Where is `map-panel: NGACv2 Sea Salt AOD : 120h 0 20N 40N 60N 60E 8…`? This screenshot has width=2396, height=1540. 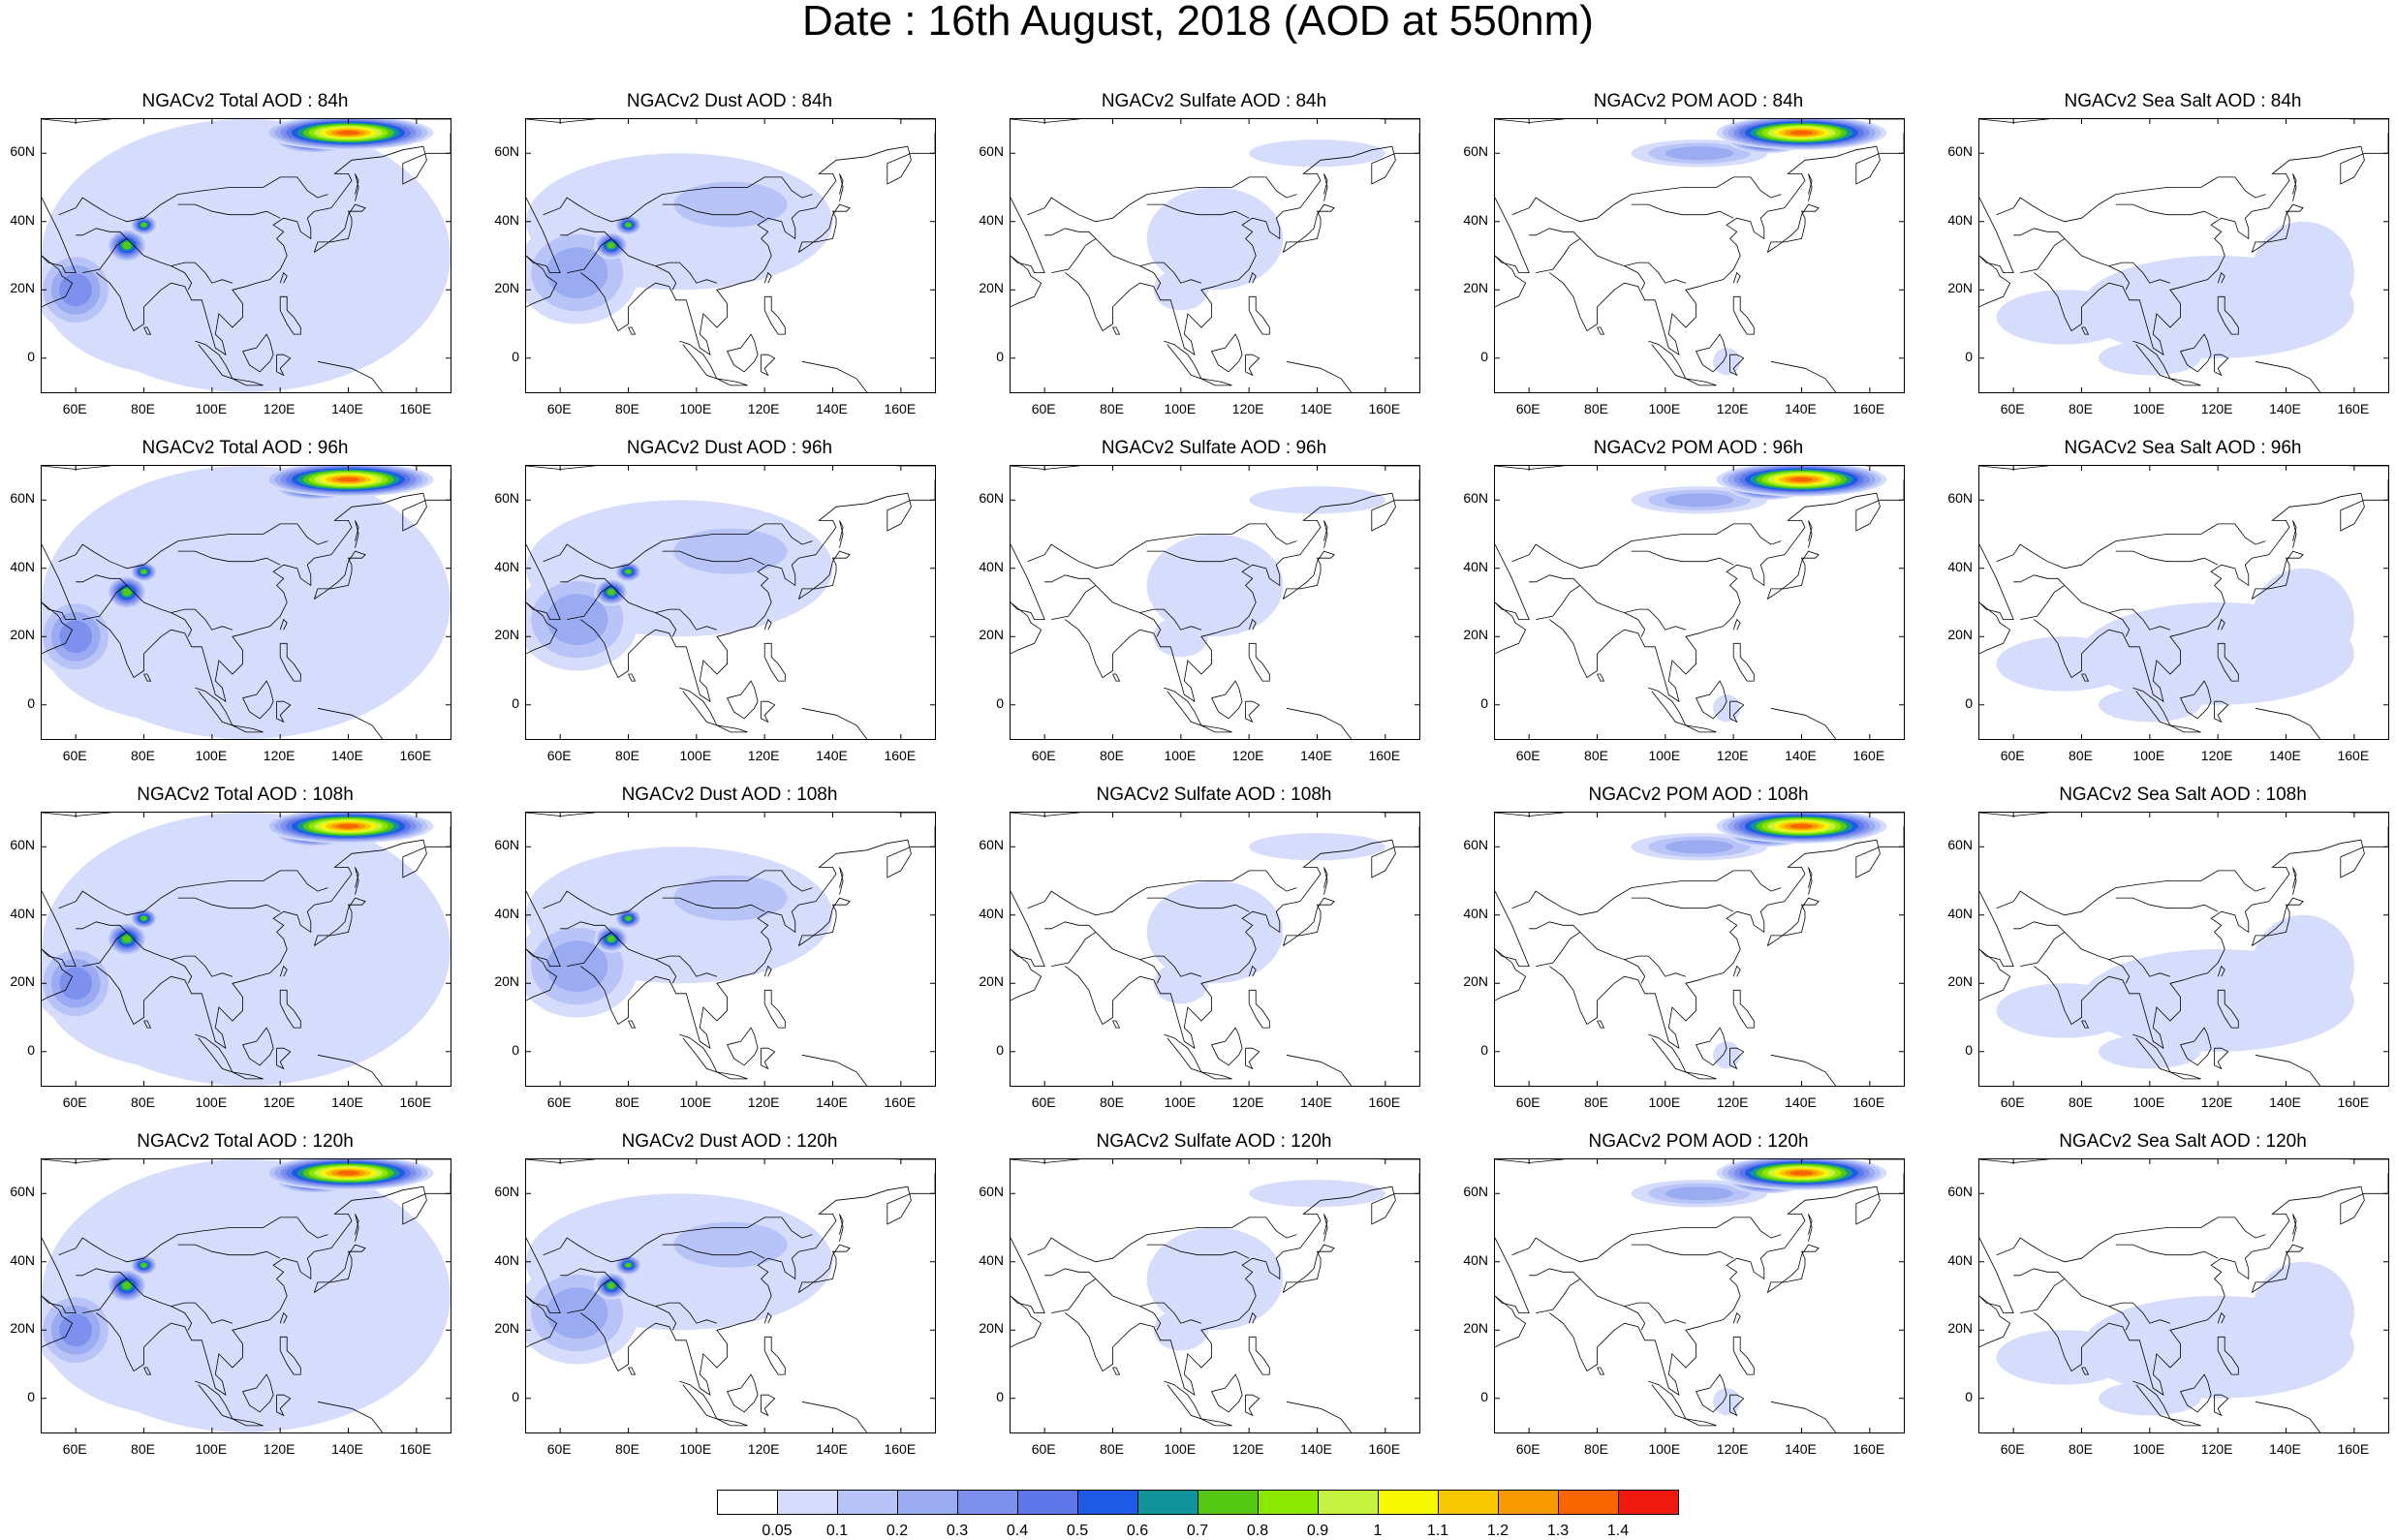 map-panel: NGACv2 Sea Salt AOD : 120h 0 20N 40N 60N 60E 8… is located at coordinates (2168, 1294).